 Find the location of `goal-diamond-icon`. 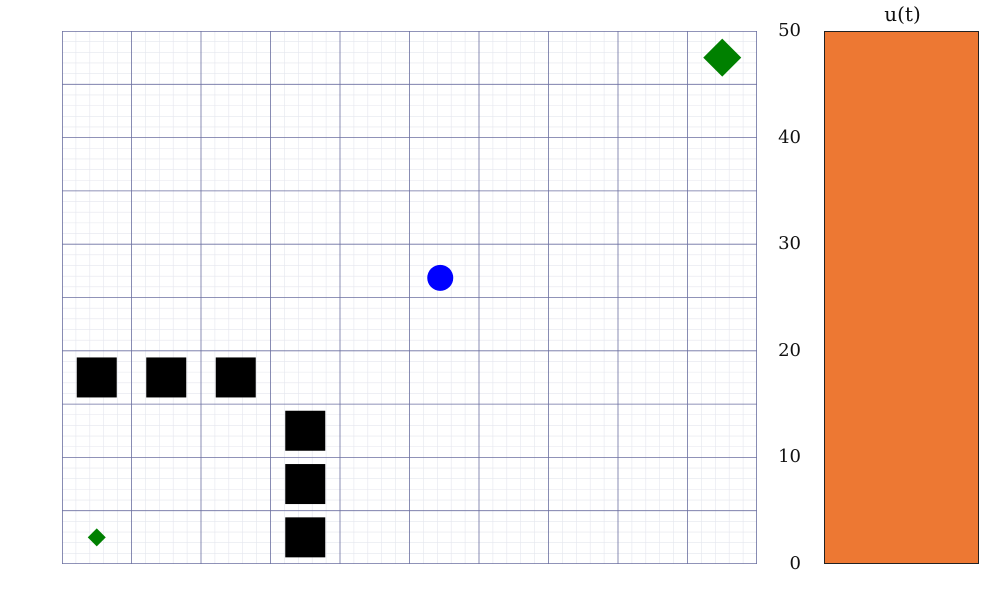

goal-diamond-icon is located at coordinates (722, 57).